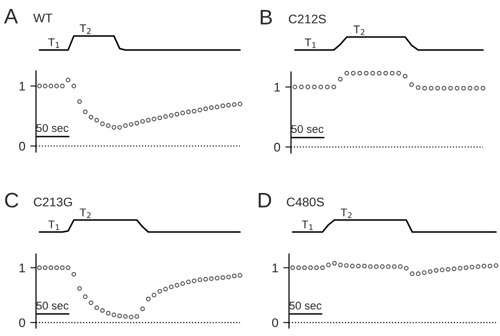 The image size is (500, 336). I want to click on text: D, so click(265, 200).